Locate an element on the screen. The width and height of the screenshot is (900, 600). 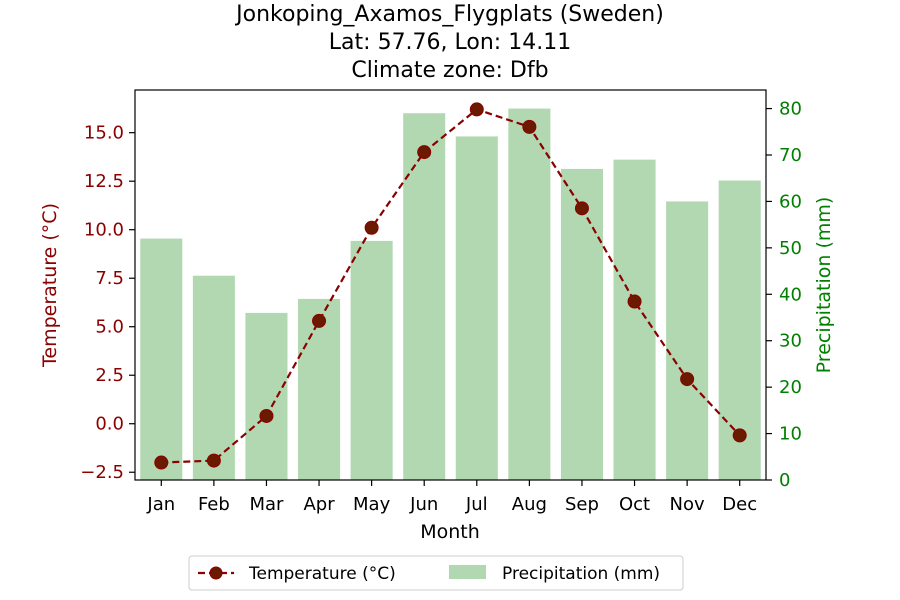
x-tick-label-sep: Sep is located at coordinates (582, 504).